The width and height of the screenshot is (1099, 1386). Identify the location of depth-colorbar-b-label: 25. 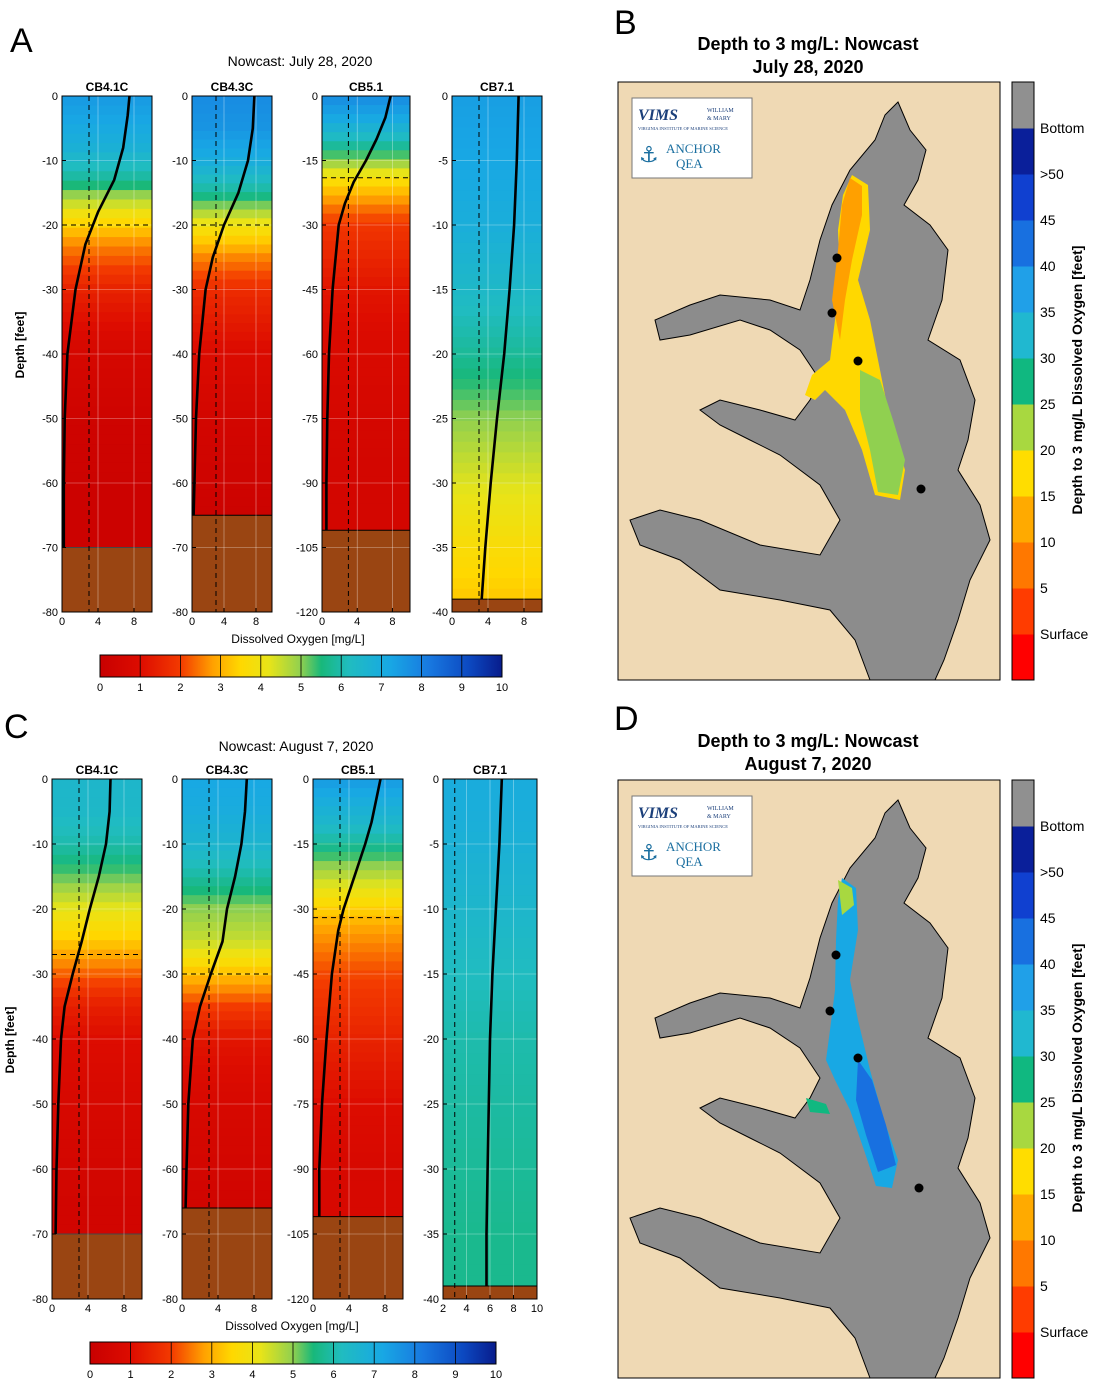
(1048, 404).